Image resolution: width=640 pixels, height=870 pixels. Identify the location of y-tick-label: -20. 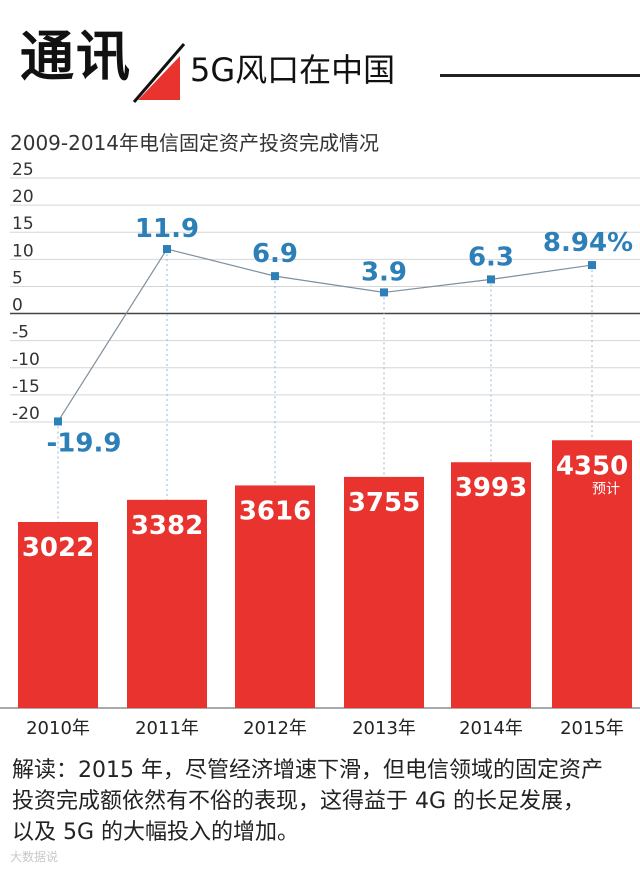
(26, 414).